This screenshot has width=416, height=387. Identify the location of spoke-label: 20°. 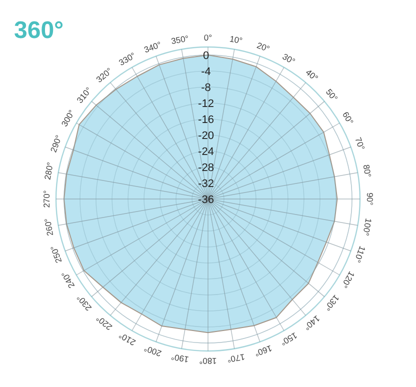
(264, 47).